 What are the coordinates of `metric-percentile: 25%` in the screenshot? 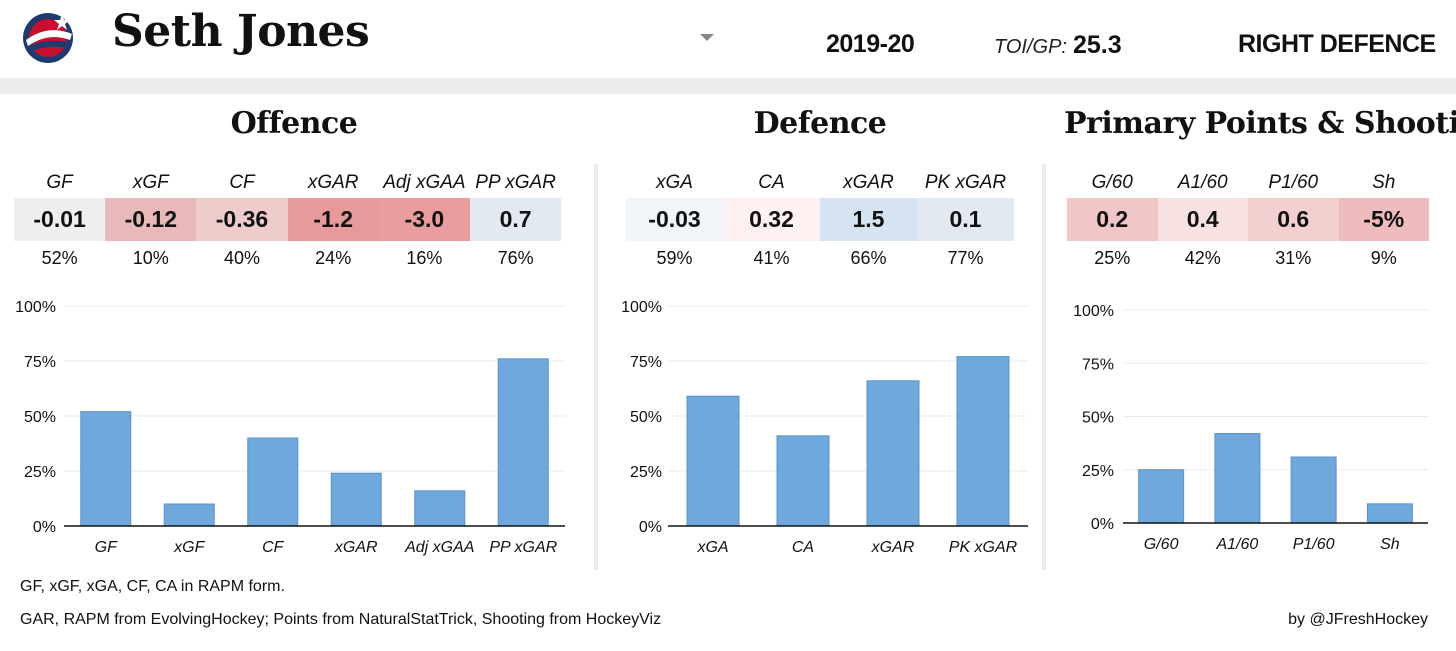 It's located at (1112, 258).